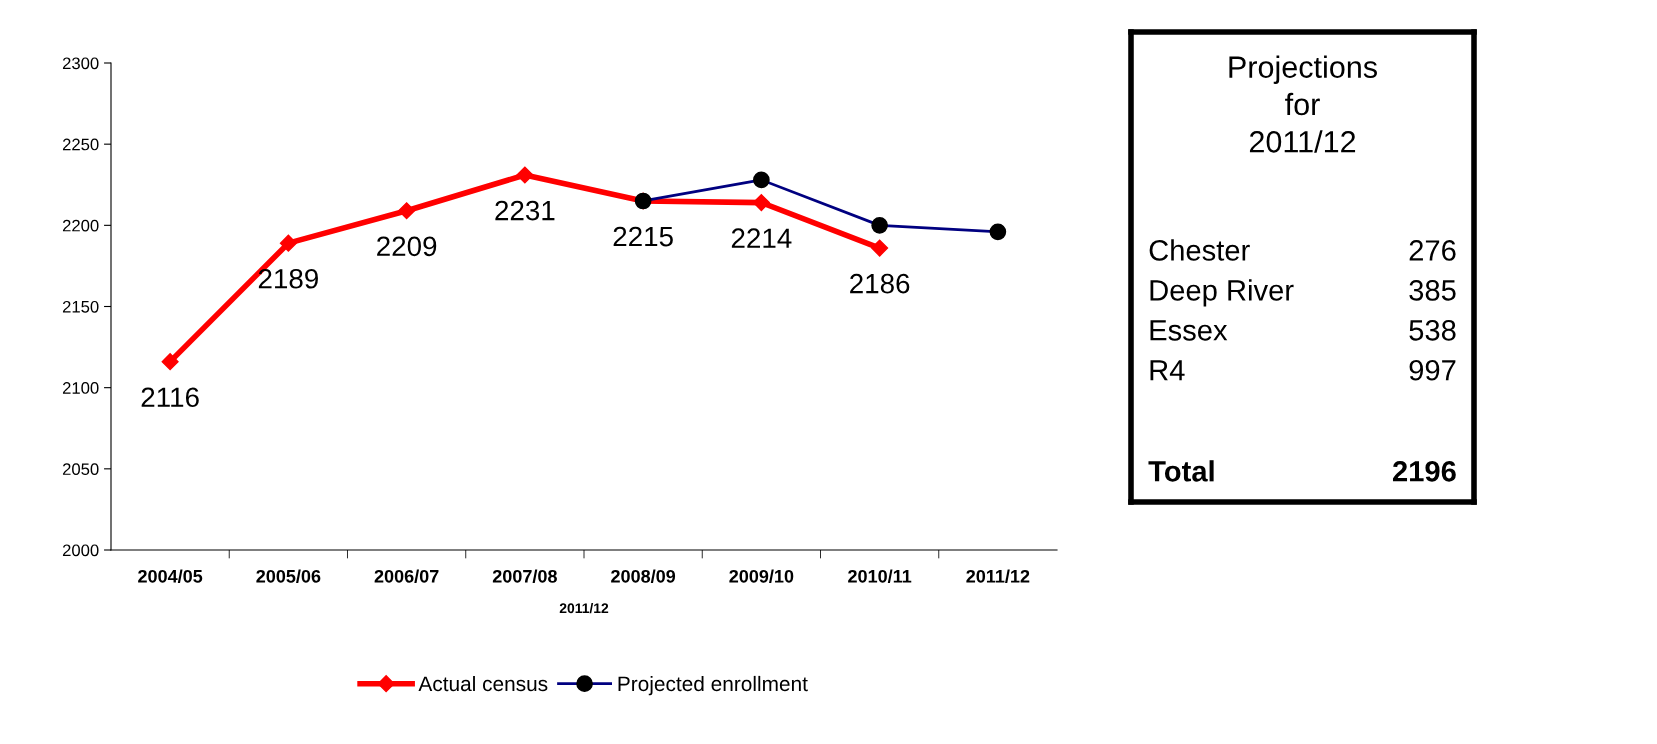  What do you see at coordinates (288, 278) in the screenshot?
I see `data-label: 2189` at bounding box center [288, 278].